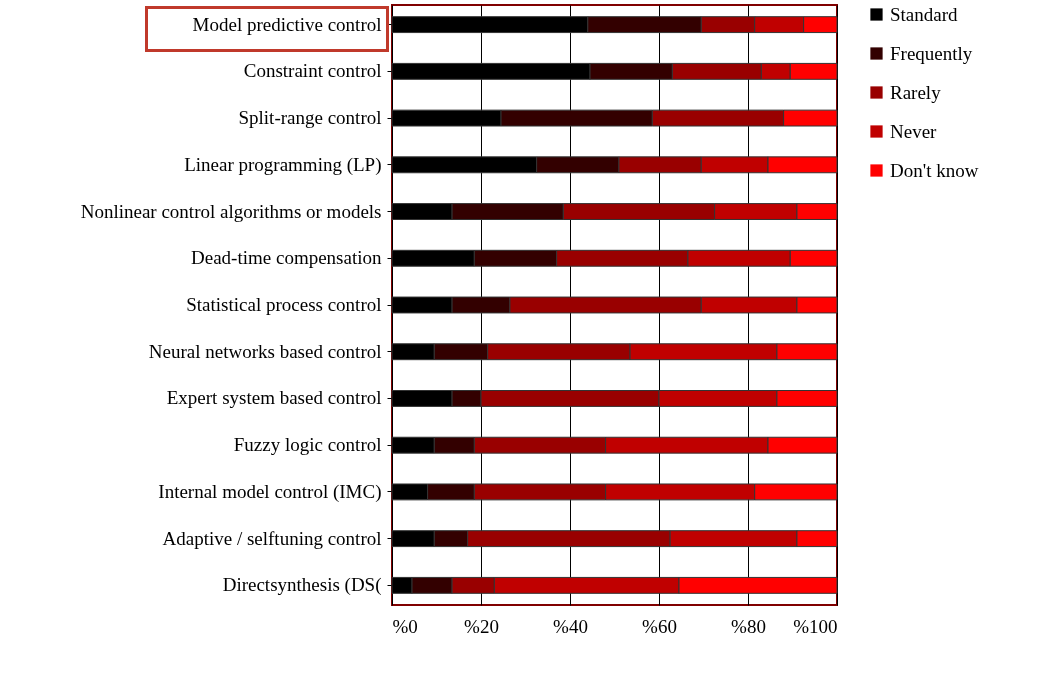 The width and height of the screenshot is (1048, 674). Describe the element at coordinates (924, 14) in the screenshot. I see `legend-label: Standard` at that location.